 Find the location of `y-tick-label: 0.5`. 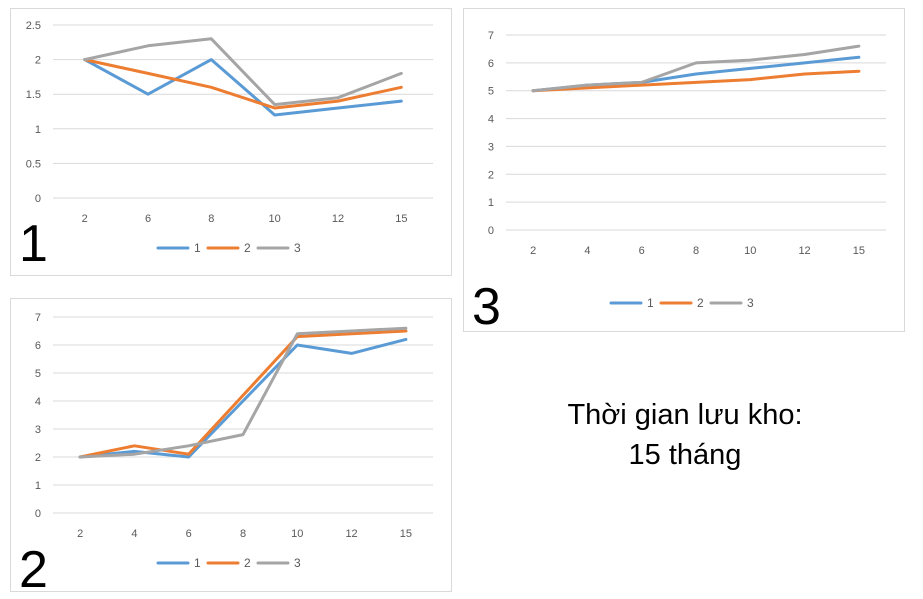

y-tick-label: 0.5 is located at coordinates (33, 164).